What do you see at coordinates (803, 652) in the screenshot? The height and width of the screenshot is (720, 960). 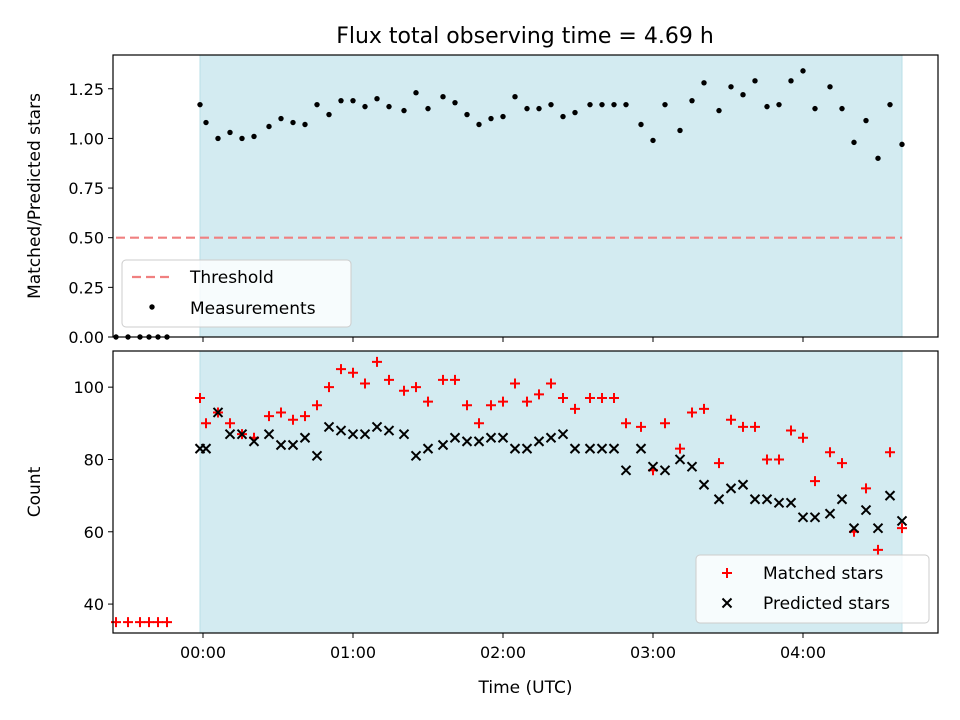 I see `x-tick-label: 04:00` at bounding box center [803, 652].